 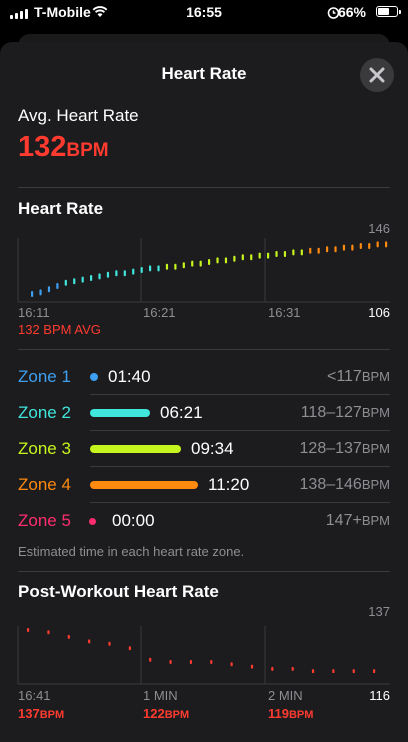 What do you see at coordinates (87, 150) in the screenshot?
I see `avg-unit: BPM` at bounding box center [87, 150].